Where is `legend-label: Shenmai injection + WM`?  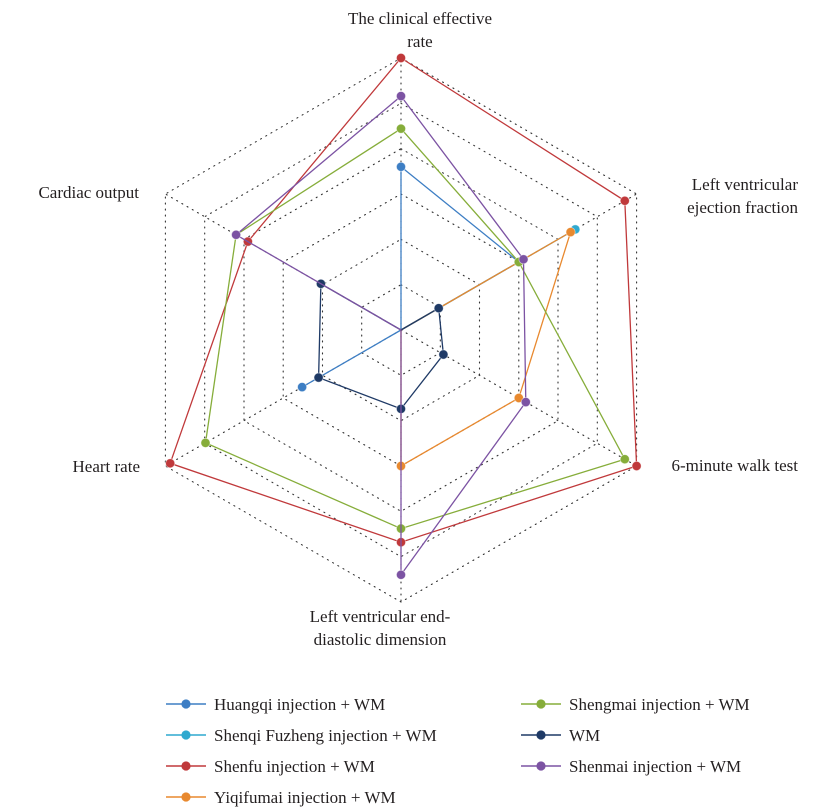 legend-label: Shenmai injection + WM is located at coordinates (655, 766).